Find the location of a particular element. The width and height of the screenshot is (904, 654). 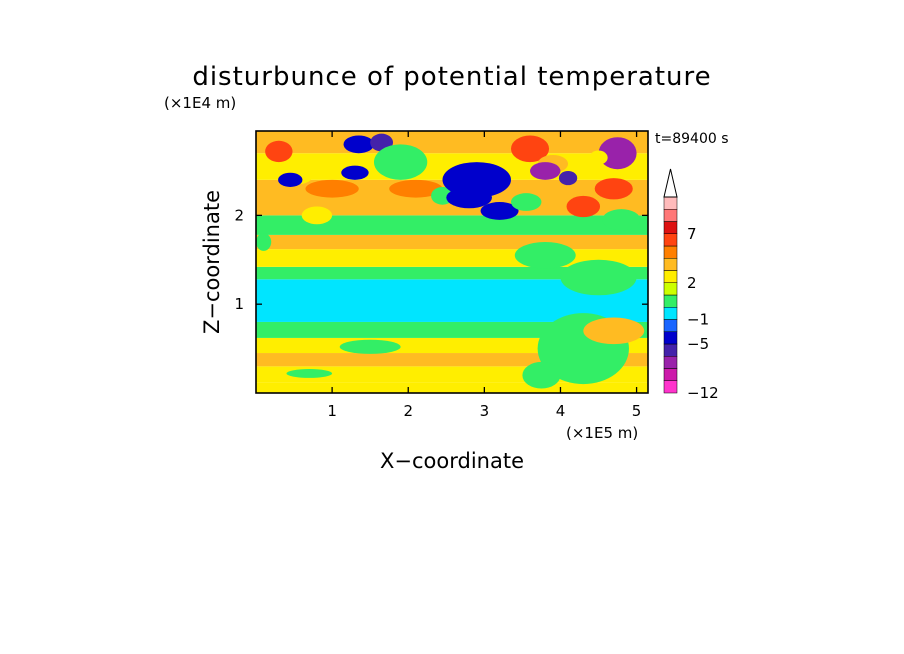

colorbar-tick-label-4: 7 is located at coordinates (692, 234).